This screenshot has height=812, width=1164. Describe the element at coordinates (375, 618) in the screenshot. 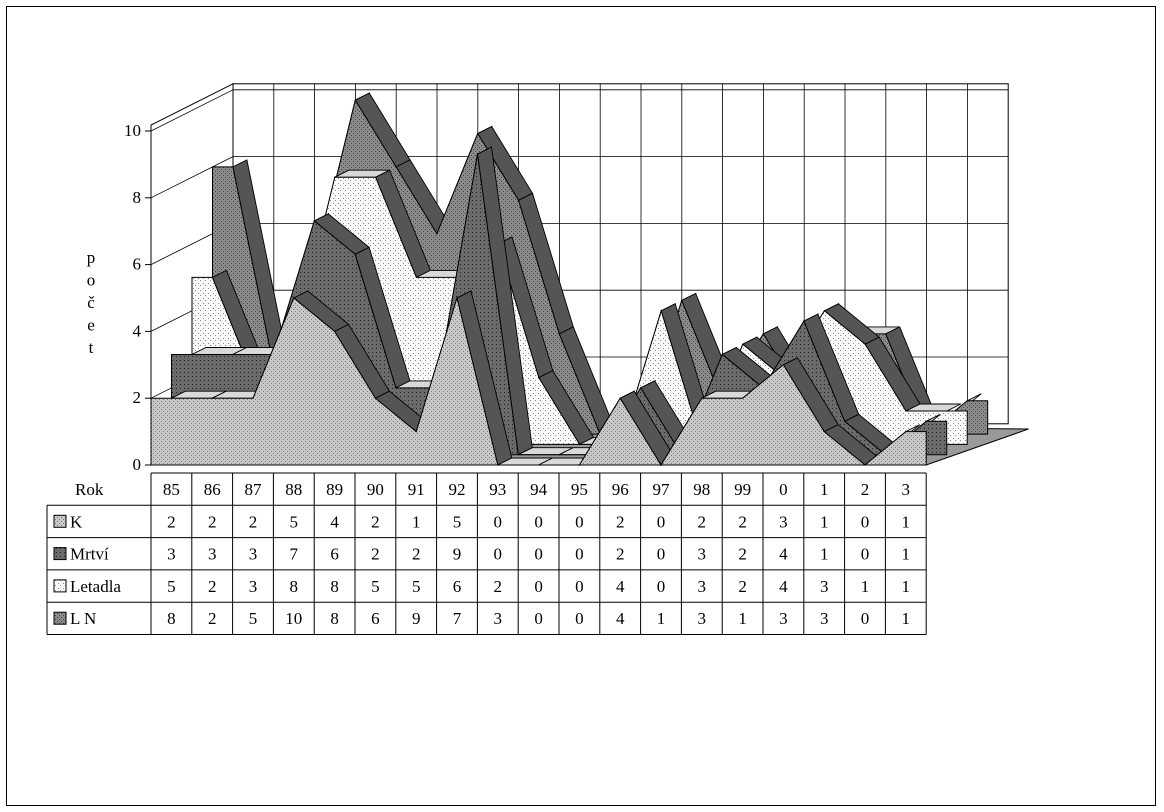

I see `table-cell-value: 6` at that location.